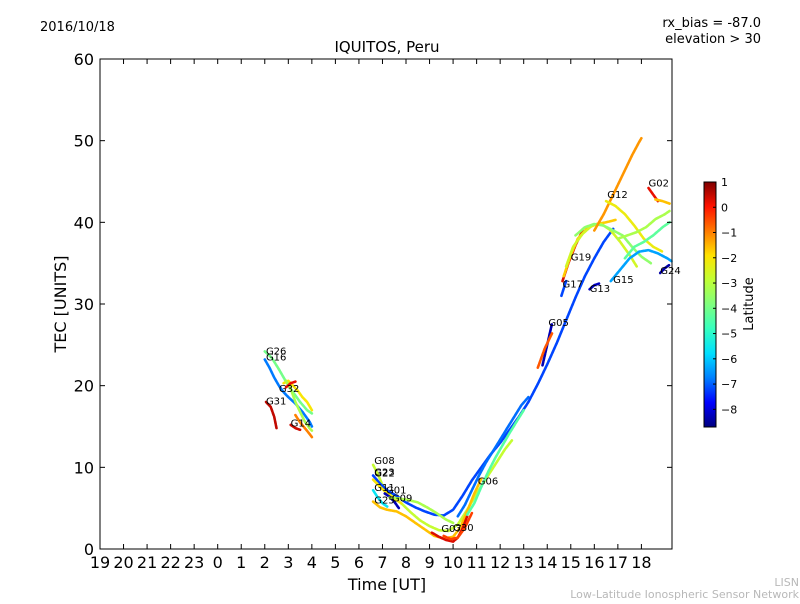 The height and width of the screenshot is (604, 800). Describe the element at coordinates (396, 490) in the screenshot. I see `satellite-label: G01` at that location.